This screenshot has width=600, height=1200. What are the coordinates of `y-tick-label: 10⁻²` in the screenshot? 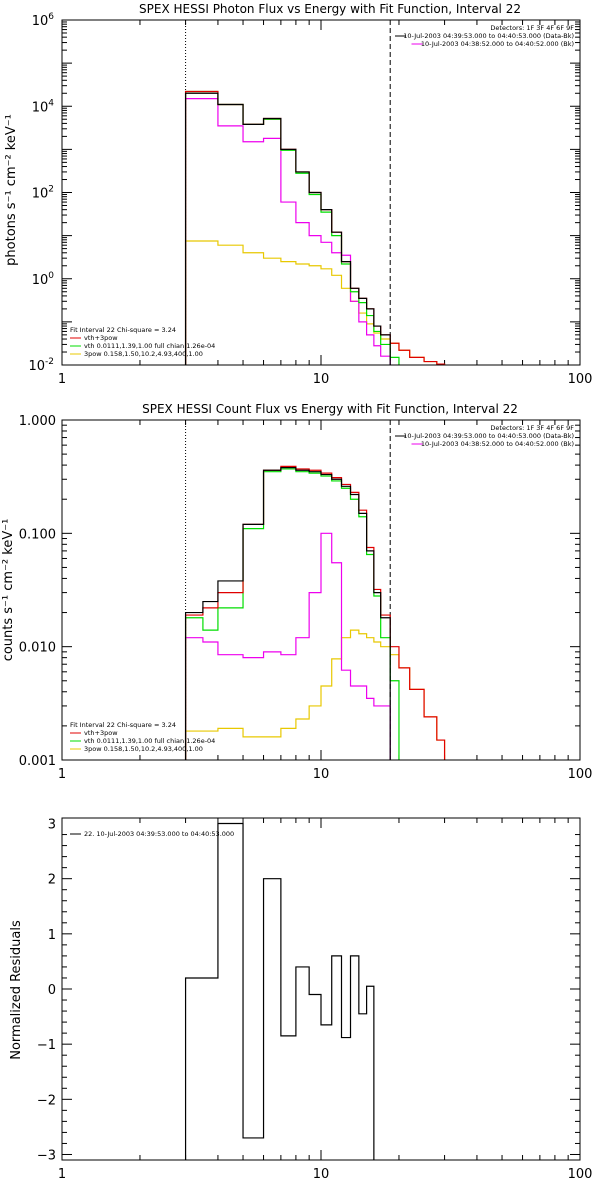 It's located at (41, 365).